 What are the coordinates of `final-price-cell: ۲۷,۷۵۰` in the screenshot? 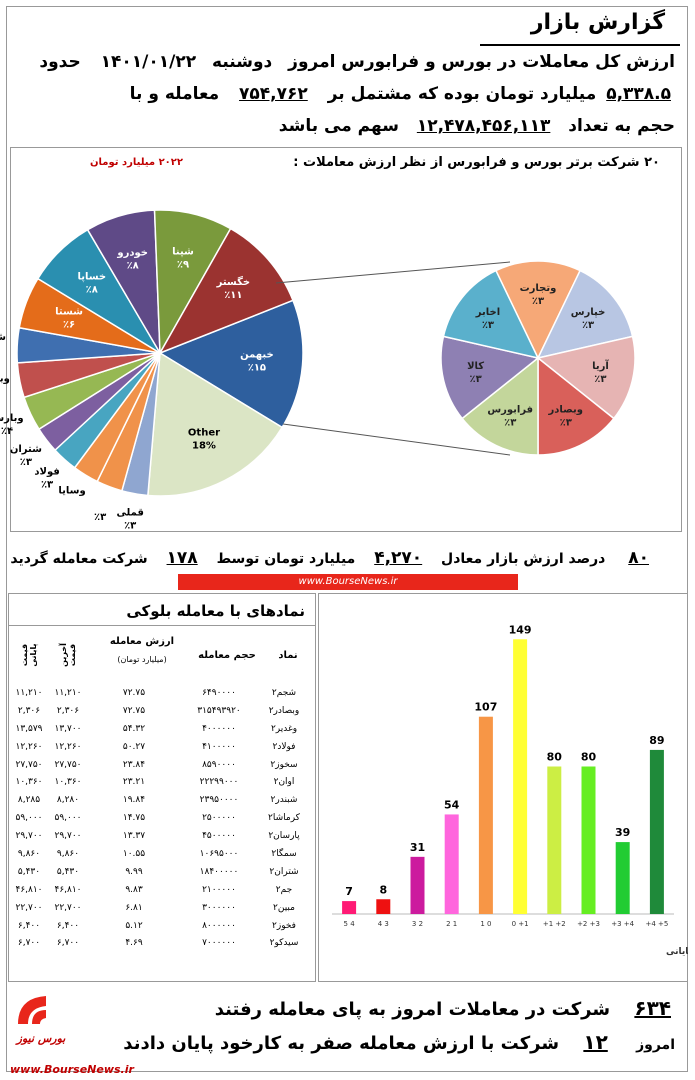 It's located at (29, 764).